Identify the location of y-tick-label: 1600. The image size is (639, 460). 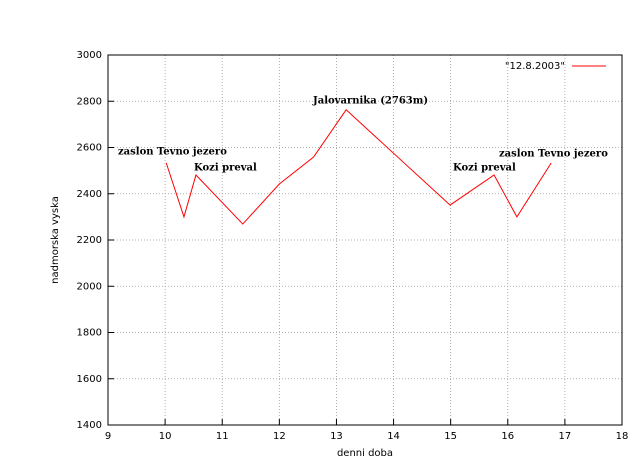
(89, 379).